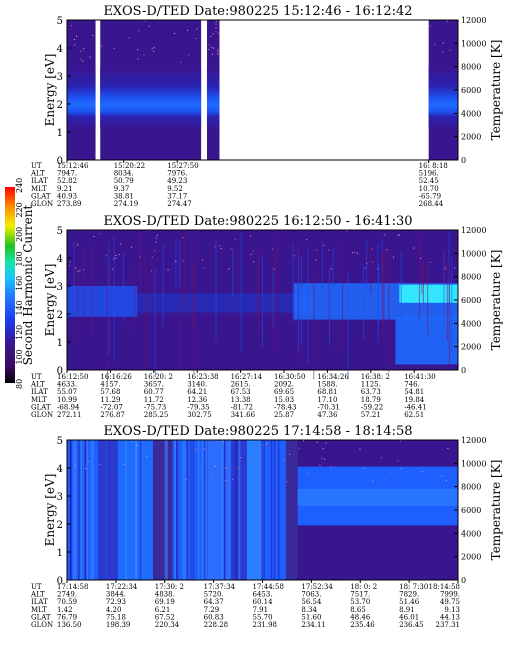 Image resolution: width=505 pixels, height=649 pixels. I want to click on ephemeris-value: 234.11, so click(313, 625).